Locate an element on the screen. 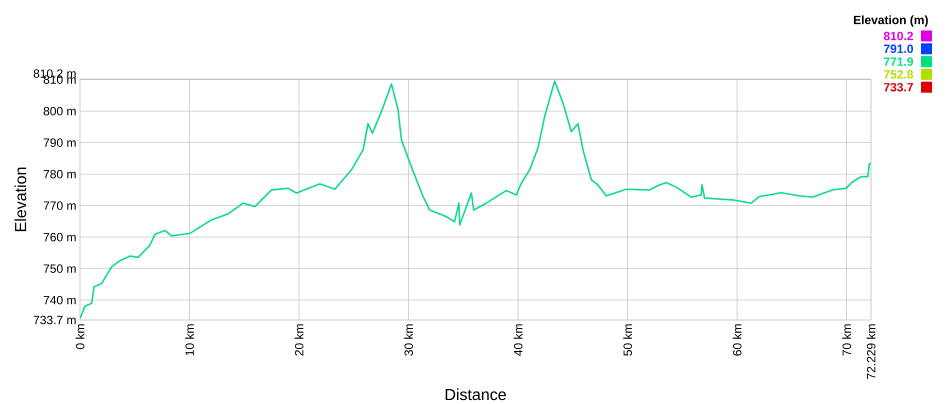 This screenshot has height=404, width=950. x-tick-label: 10 km is located at coordinates (189, 340).